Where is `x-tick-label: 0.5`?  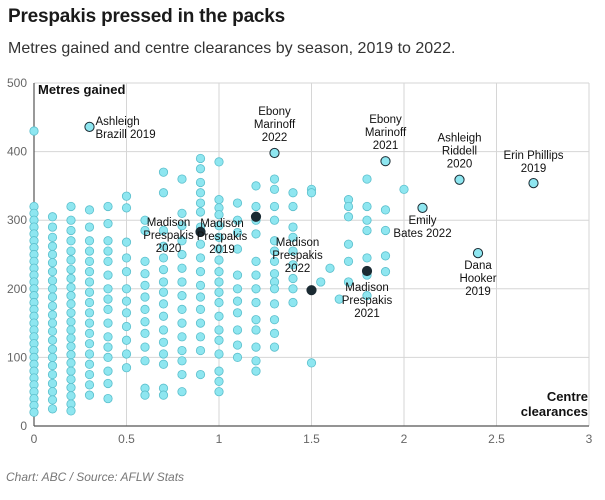
x-tick-label: 0.5 is located at coordinates (126, 439).